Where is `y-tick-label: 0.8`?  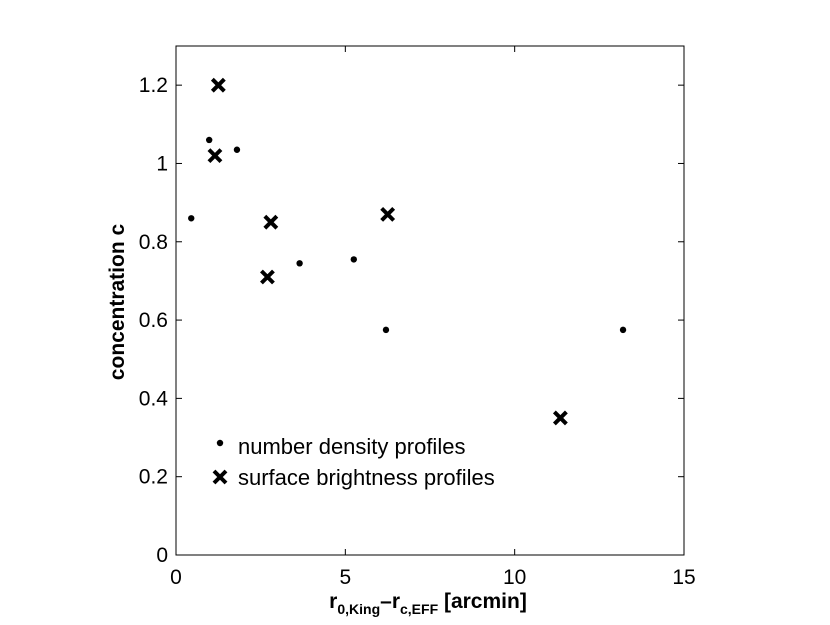 y-tick-label: 0.8 is located at coordinates (153, 242).